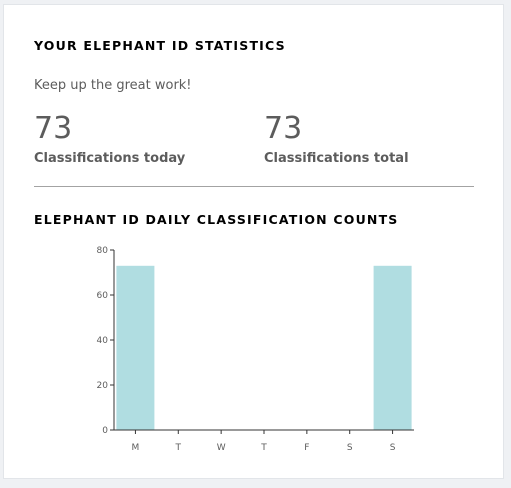 The width and height of the screenshot is (511, 488). I want to click on x-tick-label: W, so click(221, 448).